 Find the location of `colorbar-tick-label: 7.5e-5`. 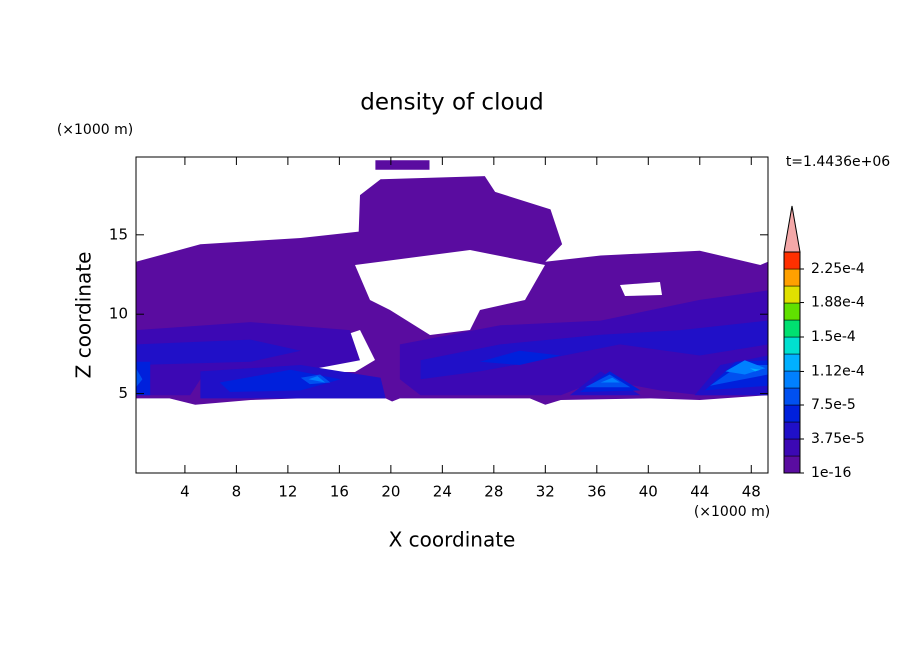

colorbar-tick-label: 7.5e-5 is located at coordinates (833, 405).